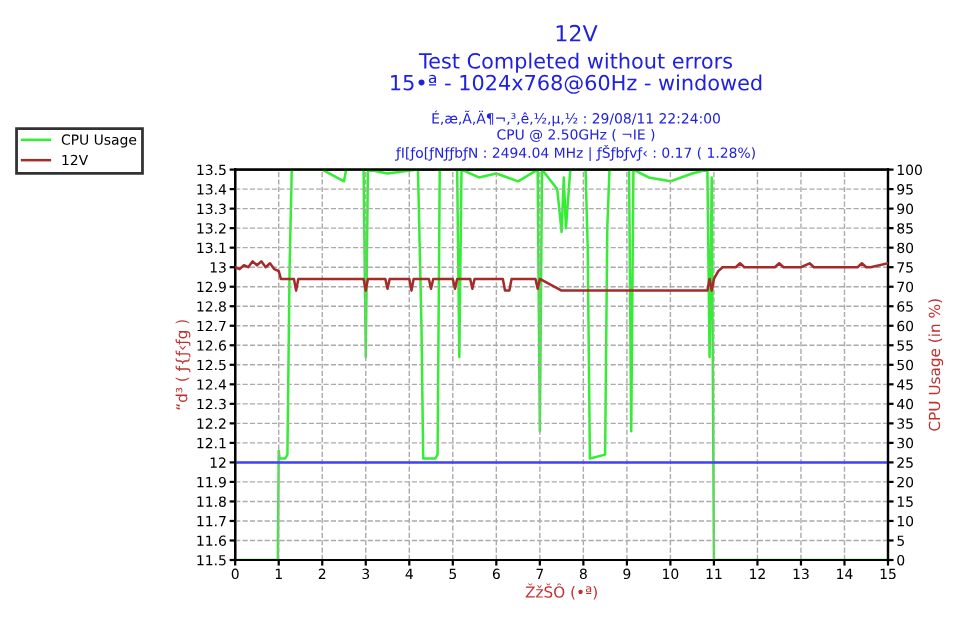 The image size is (960, 640). Describe the element at coordinates (561, 276) in the screenshot. I see `line-series` at that location.